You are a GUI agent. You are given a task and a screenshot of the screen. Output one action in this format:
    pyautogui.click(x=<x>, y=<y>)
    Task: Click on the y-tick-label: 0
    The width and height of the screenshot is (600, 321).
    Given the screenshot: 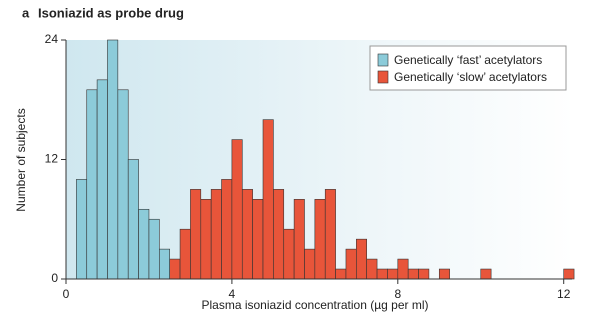 What is the action you would take?
    pyautogui.click(x=54, y=278)
    